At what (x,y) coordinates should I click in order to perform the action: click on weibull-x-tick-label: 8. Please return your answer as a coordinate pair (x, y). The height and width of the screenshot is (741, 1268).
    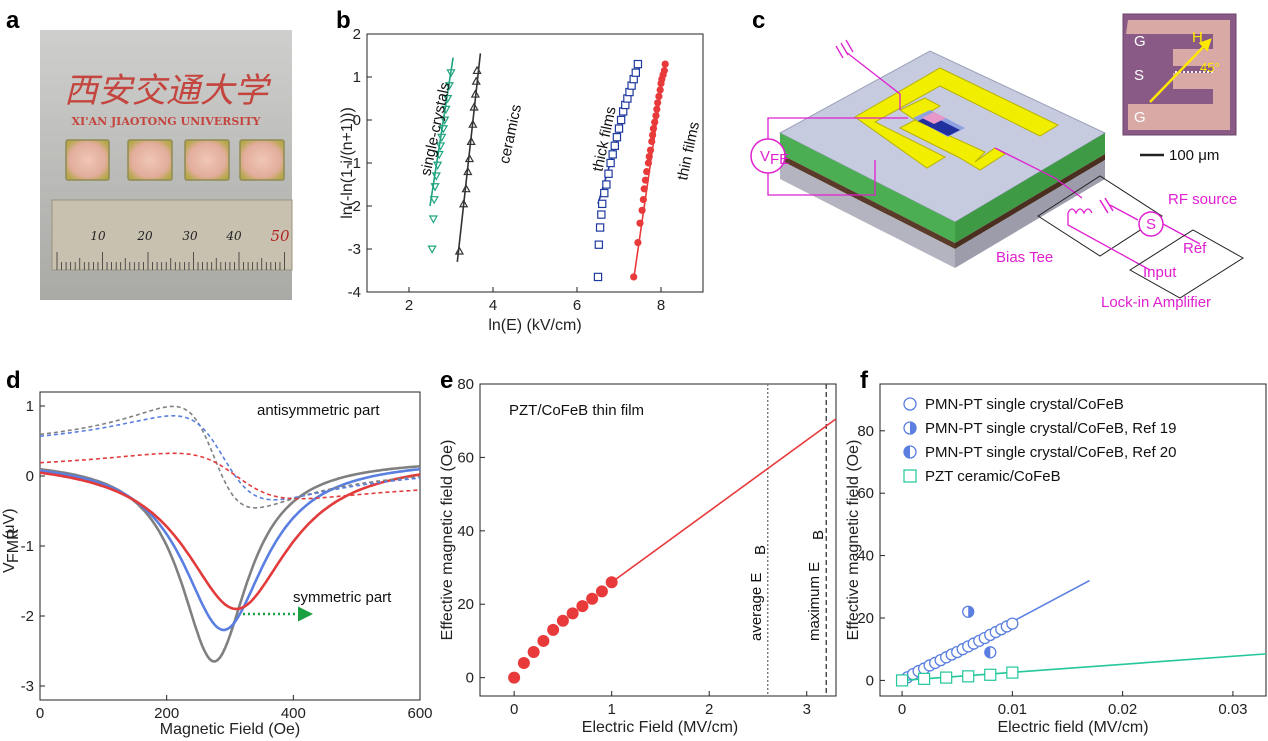
    Looking at the image, I should click on (661, 305).